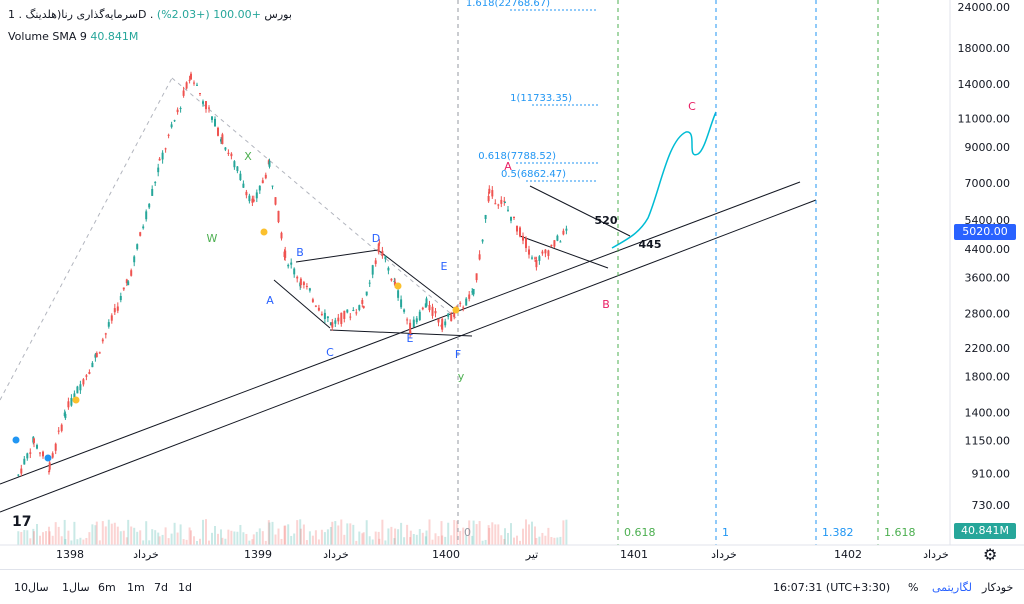  Describe the element at coordinates (48, 458) in the screenshot. I see `pivot-dot` at that location.